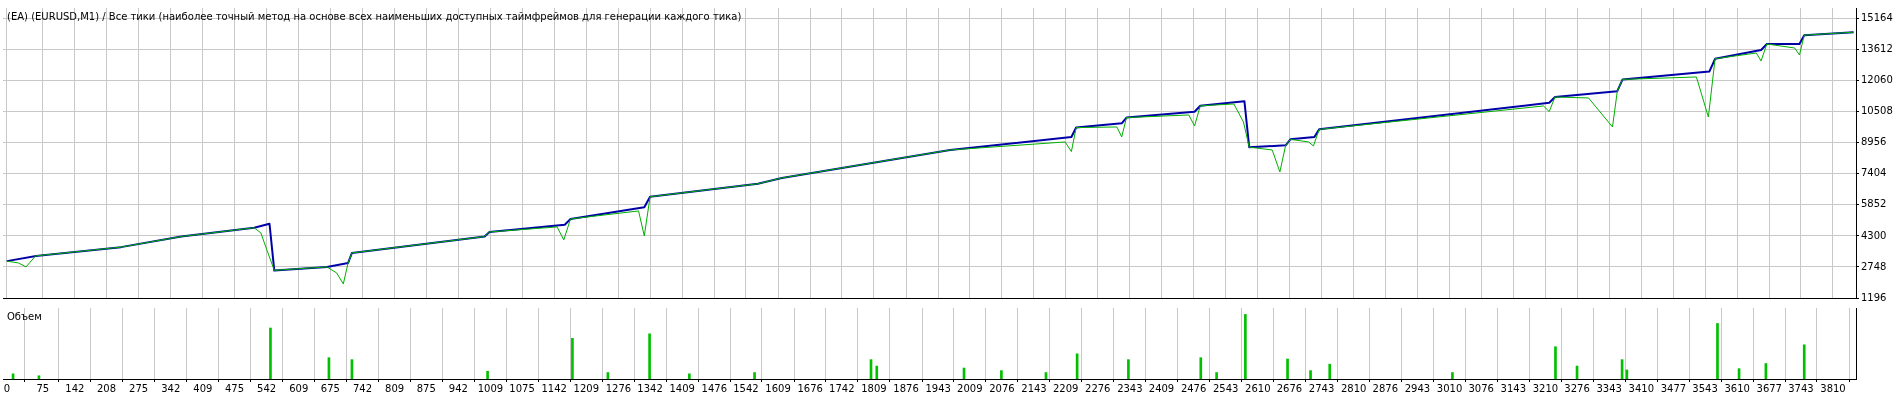 This screenshot has width=1900, height=396. I want to click on x-tick-label: 2943, so click(1417, 388).